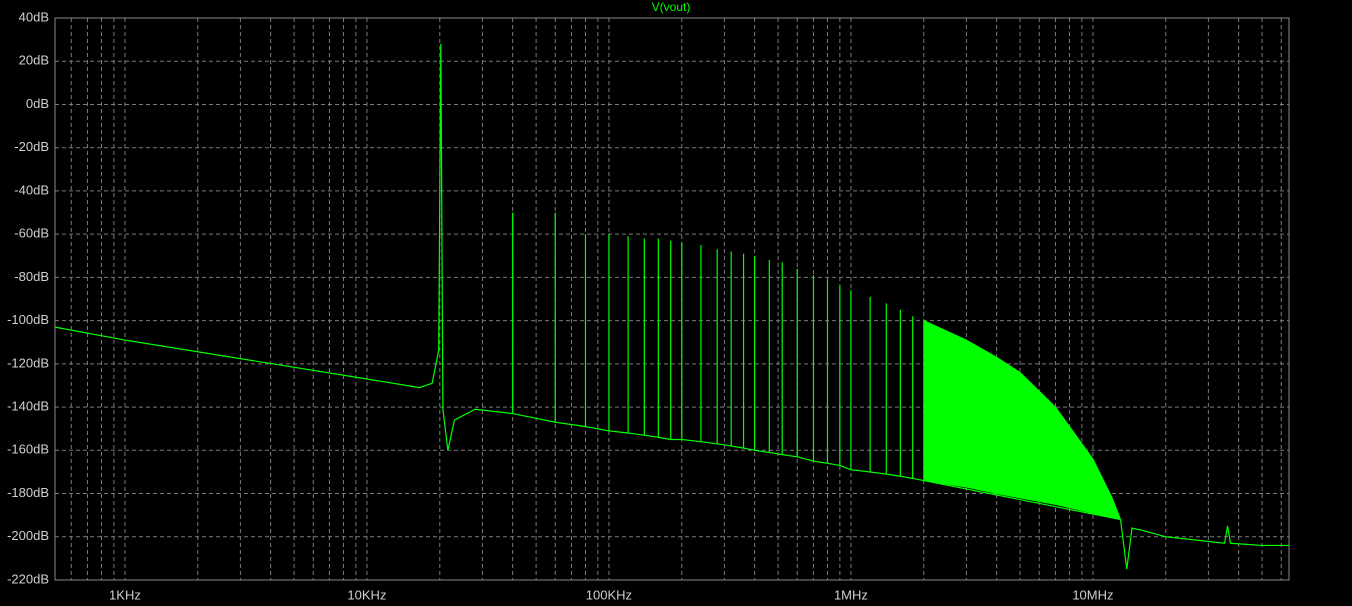  I want to click on y-tick-label: 20dB, so click(34, 60).